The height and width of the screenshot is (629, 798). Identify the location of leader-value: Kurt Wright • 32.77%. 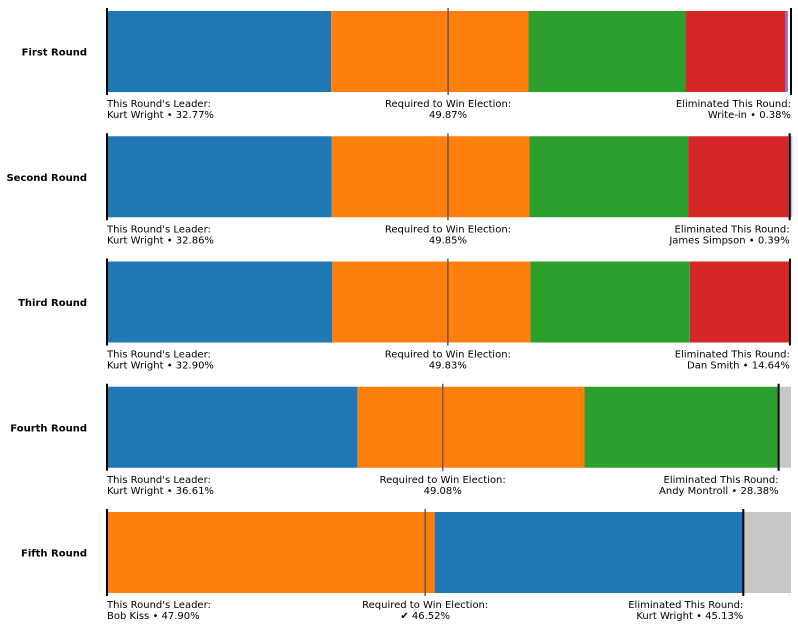
(160, 115).